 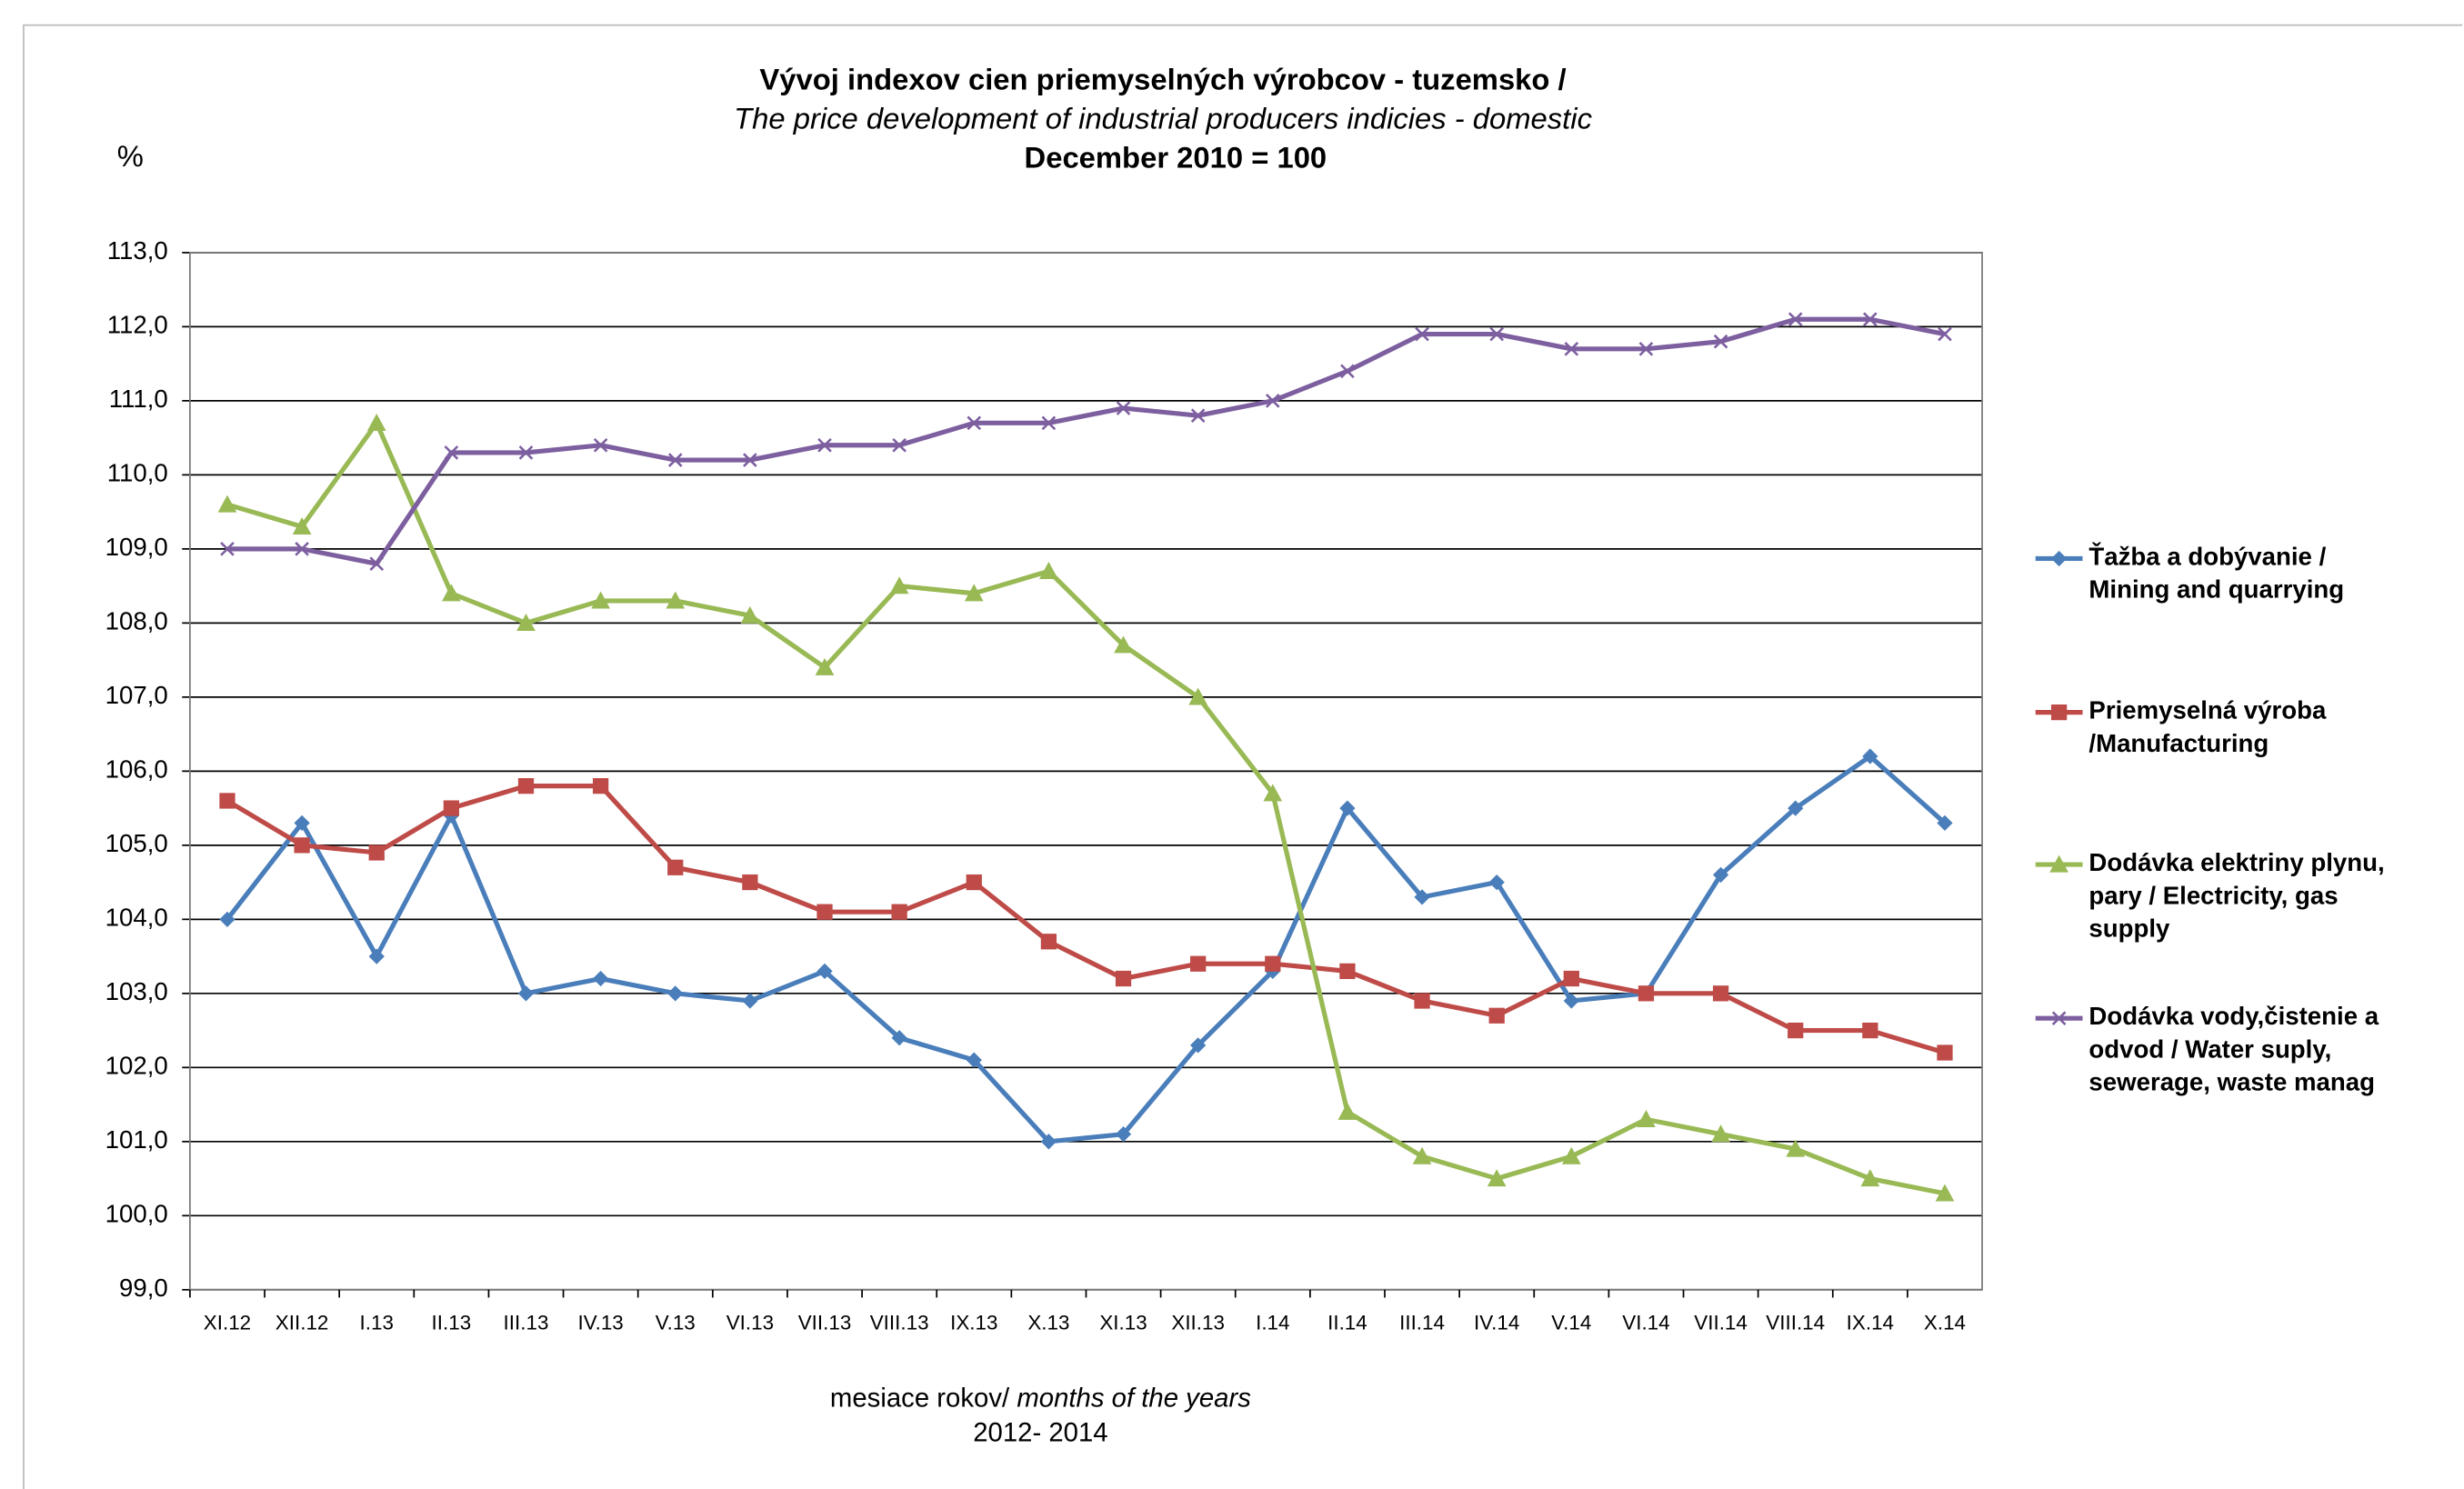 I want to click on y-tick-label: 112,0, so click(x=137, y=325).